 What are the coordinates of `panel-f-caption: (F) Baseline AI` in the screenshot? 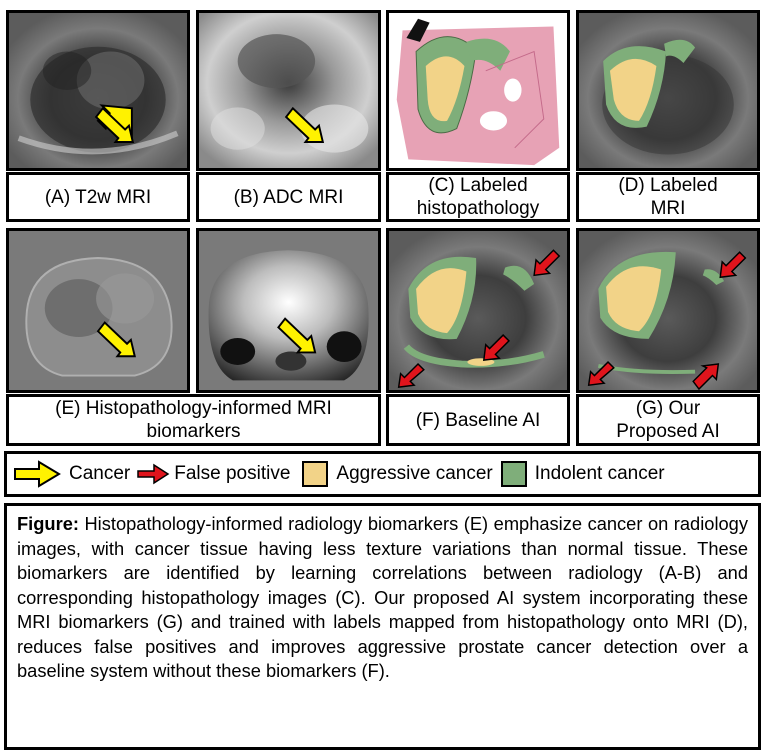 It's located at (478, 420).